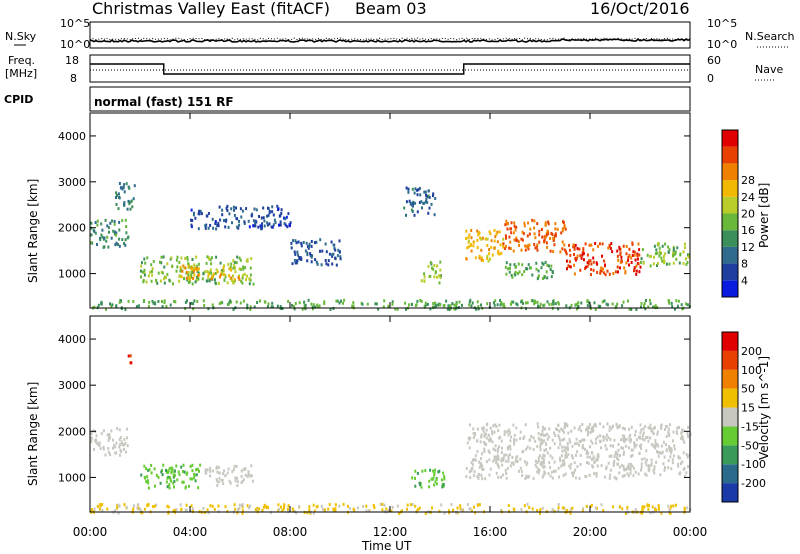 The image size is (800, 554). I want to click on colorbar-tick-label: 50, so click(748, 389).